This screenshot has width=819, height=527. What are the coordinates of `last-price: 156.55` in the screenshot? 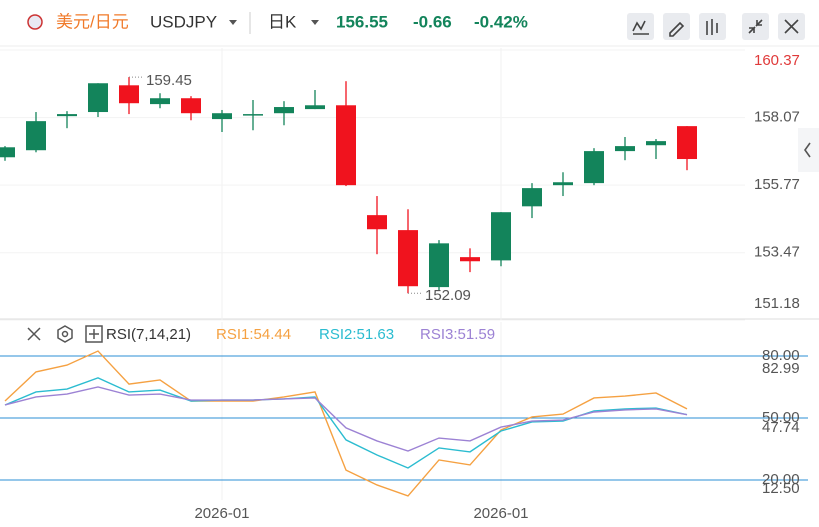 It's located at (362, 21).